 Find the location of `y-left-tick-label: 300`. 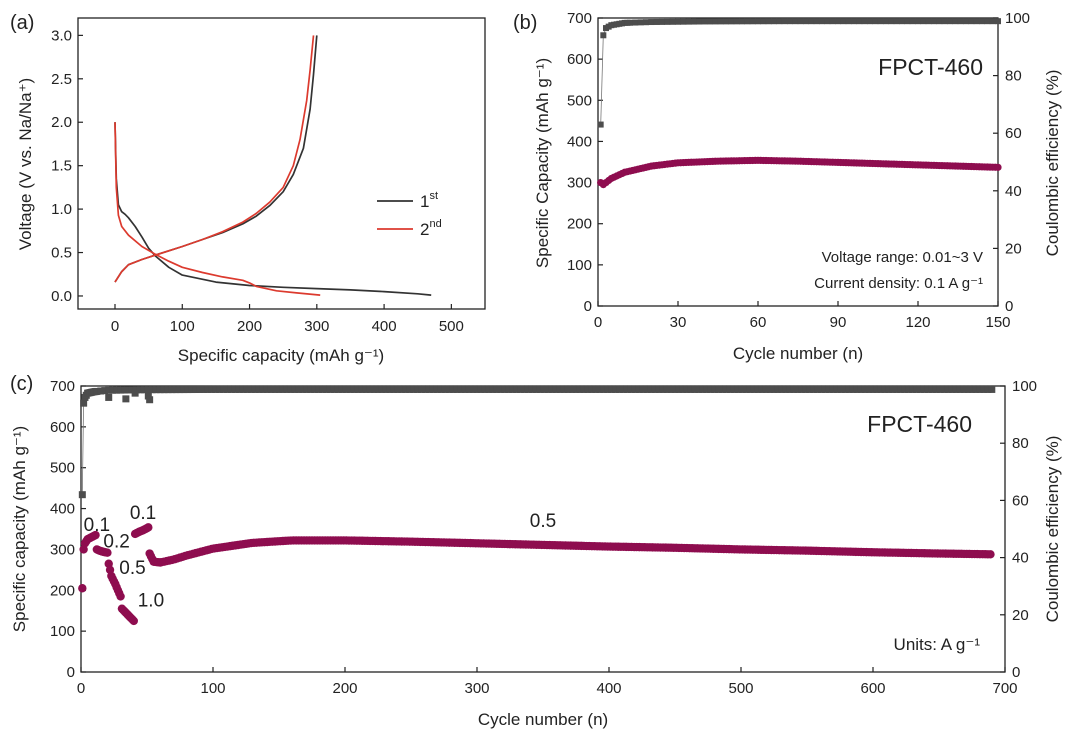

y-left-tick-label: 300 is located at coordinates (62, 549).